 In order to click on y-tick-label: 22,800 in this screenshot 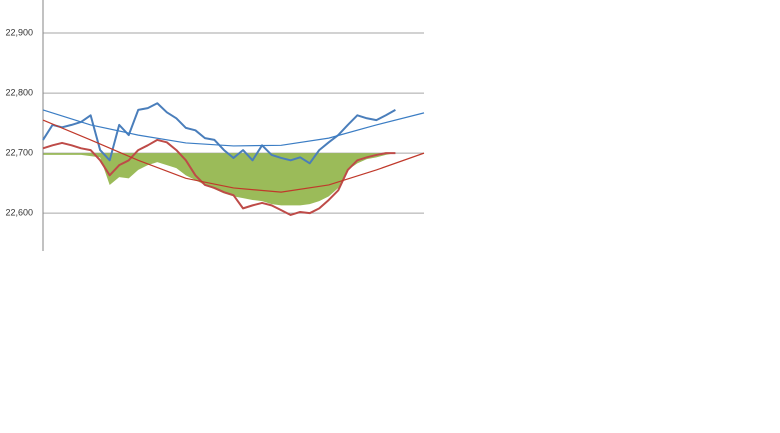, I will do `click(19, 92)`.